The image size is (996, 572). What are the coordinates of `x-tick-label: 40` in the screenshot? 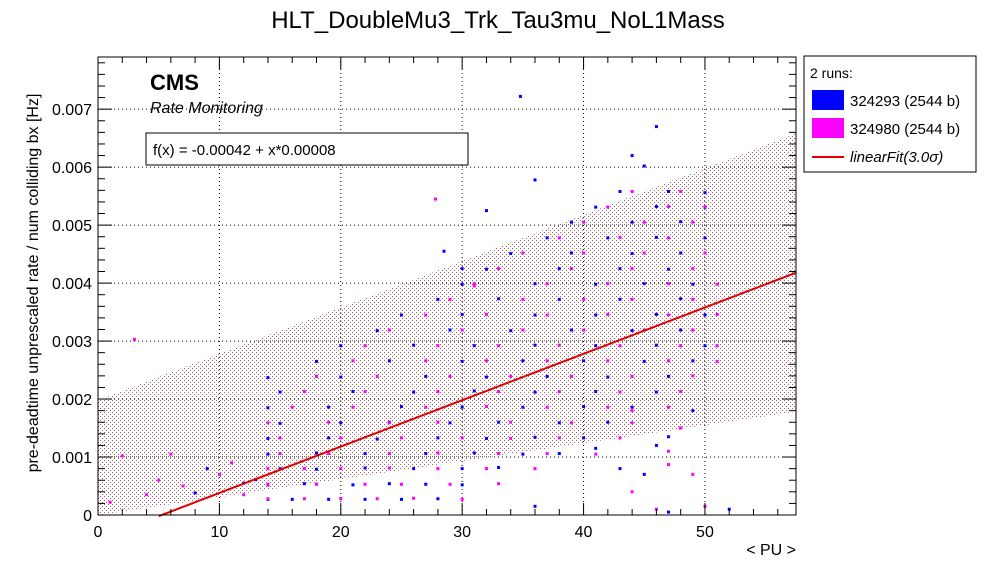 It's located at (584, 532).